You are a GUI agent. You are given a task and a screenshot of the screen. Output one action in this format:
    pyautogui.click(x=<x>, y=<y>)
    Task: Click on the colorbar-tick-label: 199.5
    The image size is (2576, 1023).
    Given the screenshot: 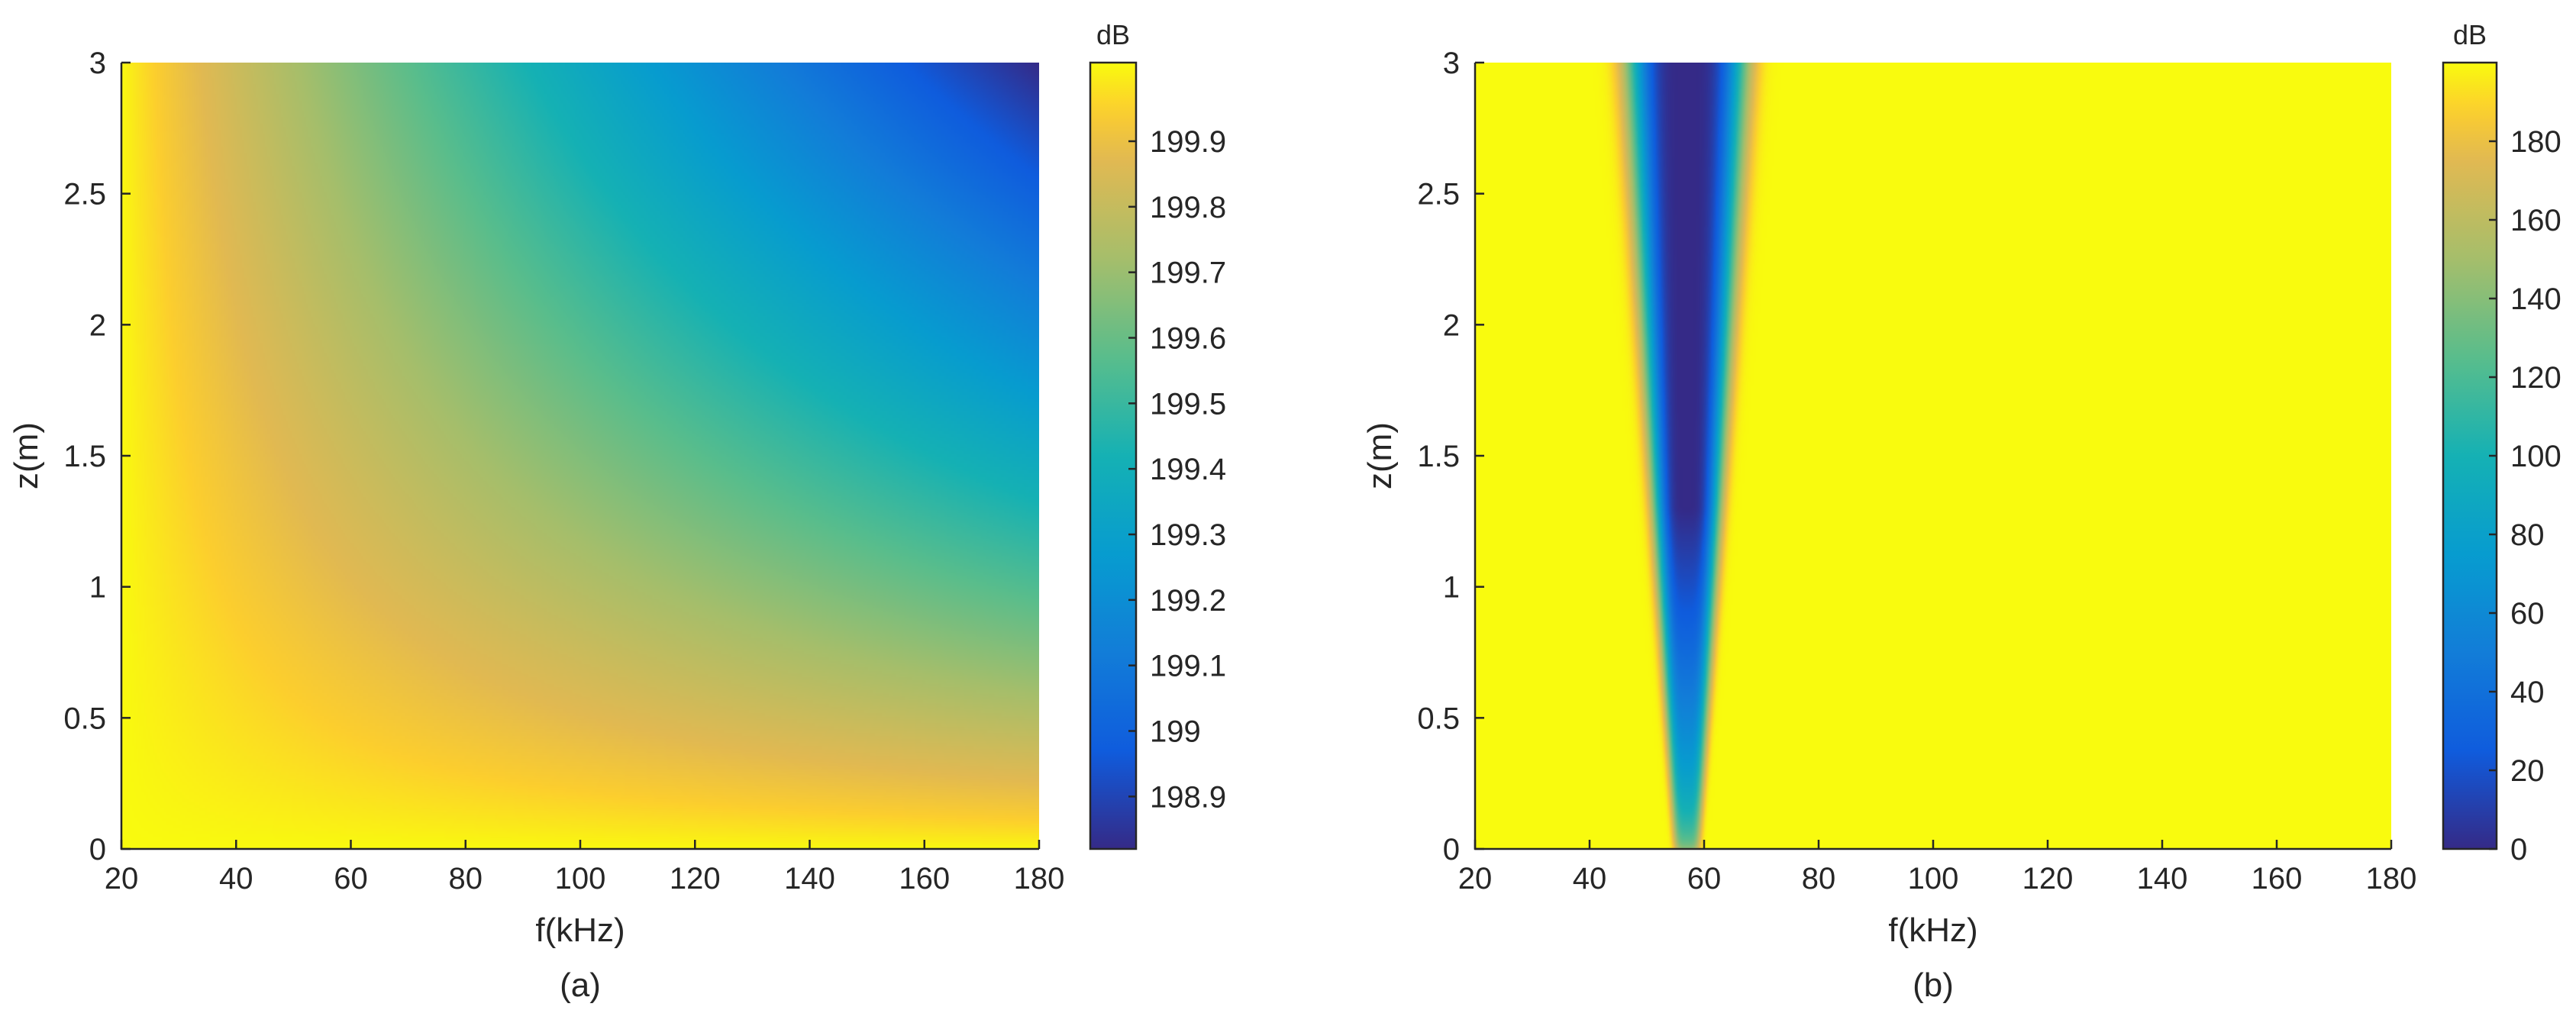 What is the action you would take?
    pyautogui.click(x=1188, y=404)
    